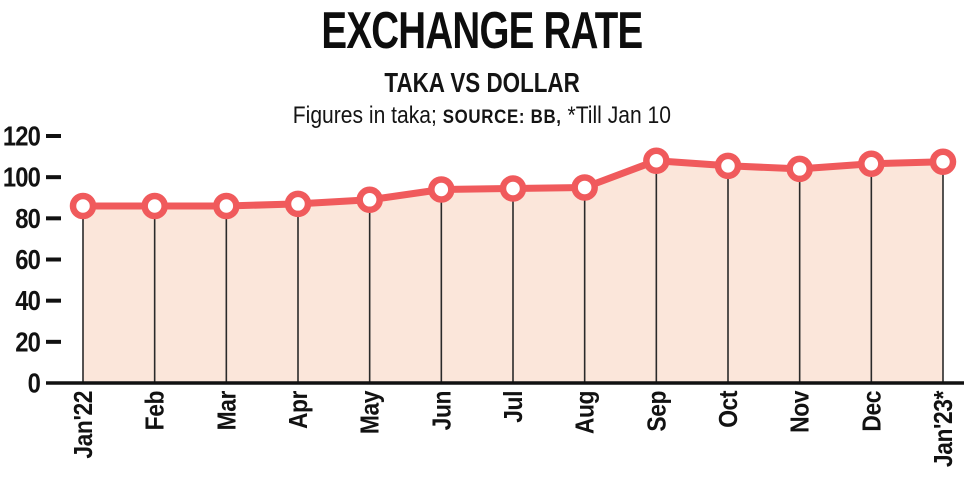  I want to click on y-axis-label-group: 120, so click(22, 136).